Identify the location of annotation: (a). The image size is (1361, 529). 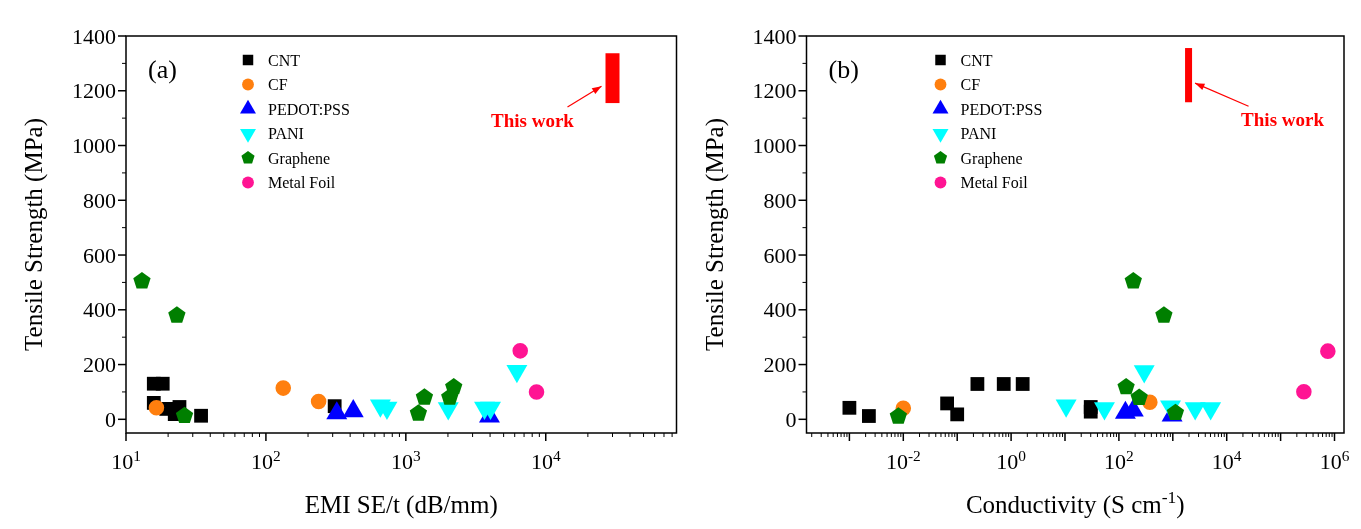
(162, 69).